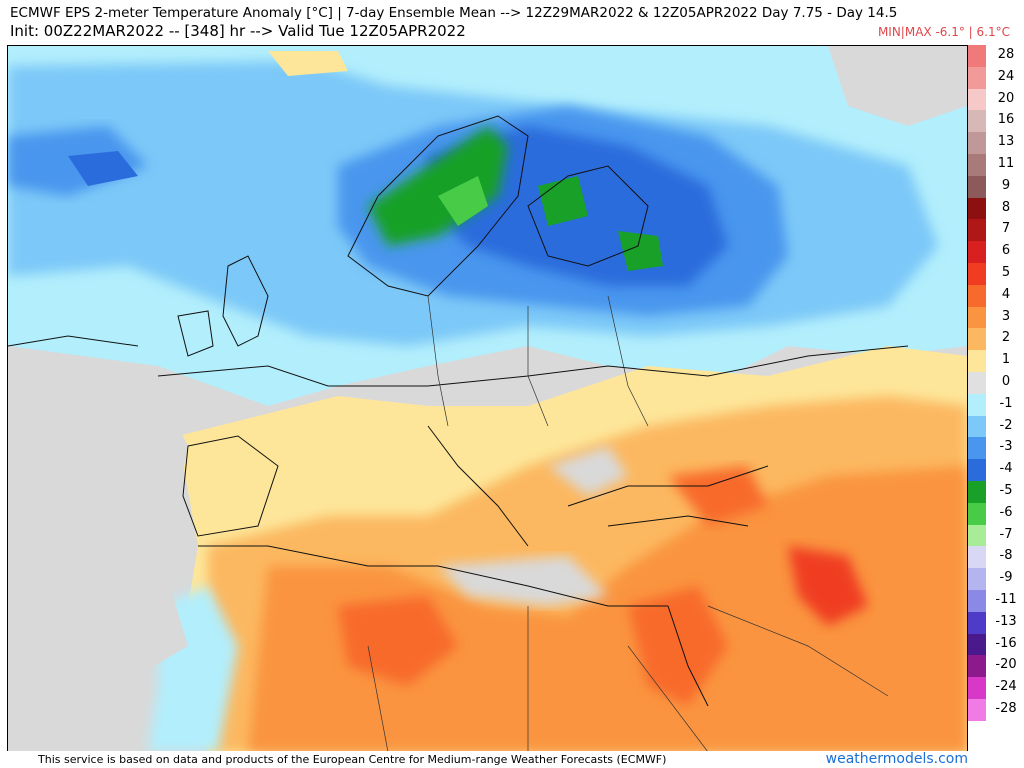 The height and width of the screenshot is (768, 1024). What do you see at coordinates (1006, 251) in the screenshot?
I see `colorbar-label: 6` at bounding box center [1006, 251].